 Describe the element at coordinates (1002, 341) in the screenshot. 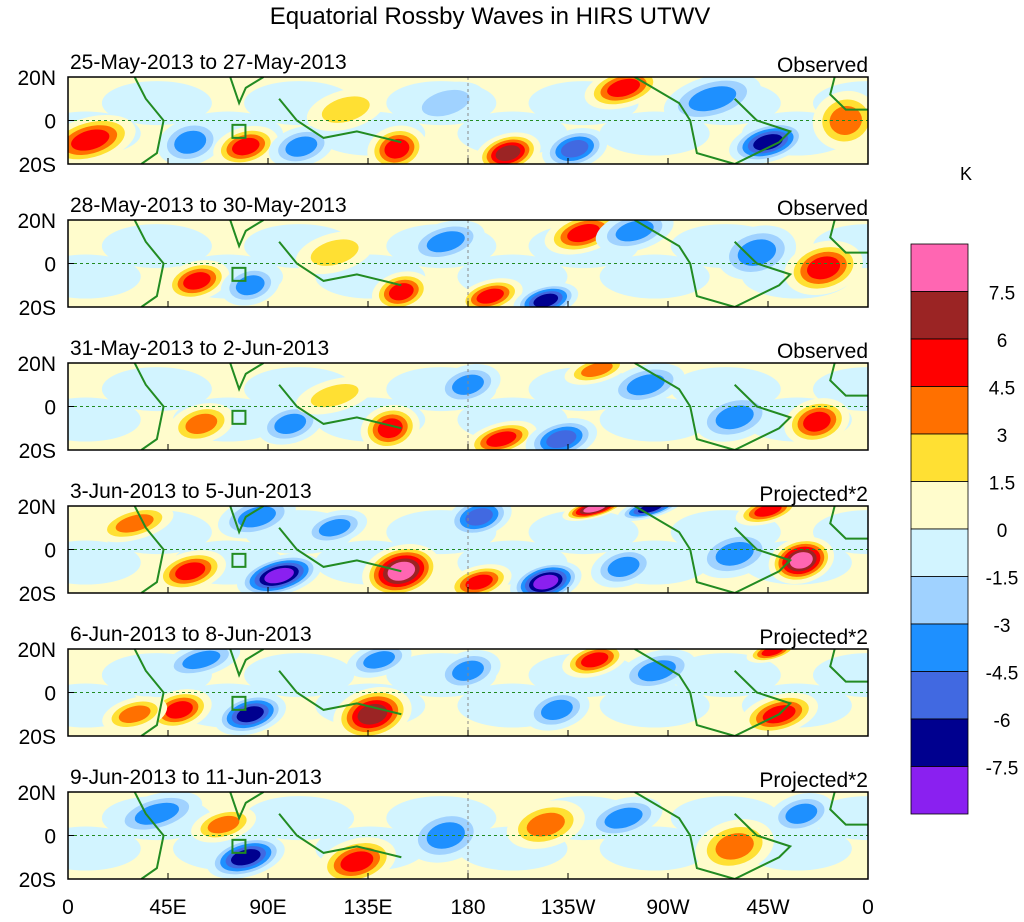

I see `colorbar-label: 6` at that location.